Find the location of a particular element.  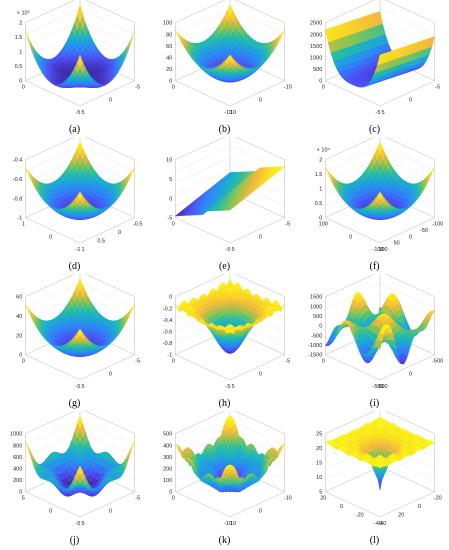

exponent-label: × 10⁴ is located at coordinates (324, 150).